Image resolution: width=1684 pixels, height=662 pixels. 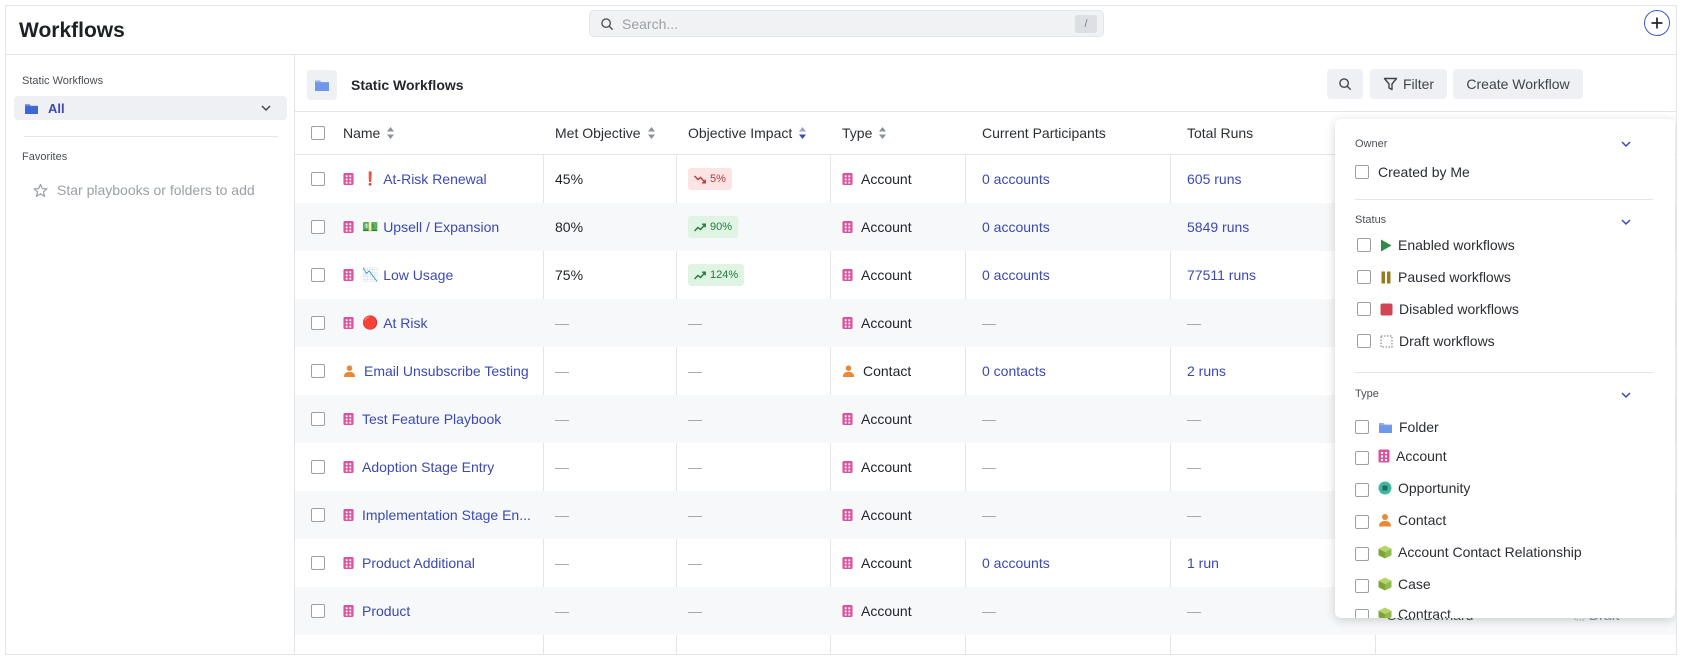 I want to click on filter-option-paused: Paused workflows, so click(x=1434, y=277).